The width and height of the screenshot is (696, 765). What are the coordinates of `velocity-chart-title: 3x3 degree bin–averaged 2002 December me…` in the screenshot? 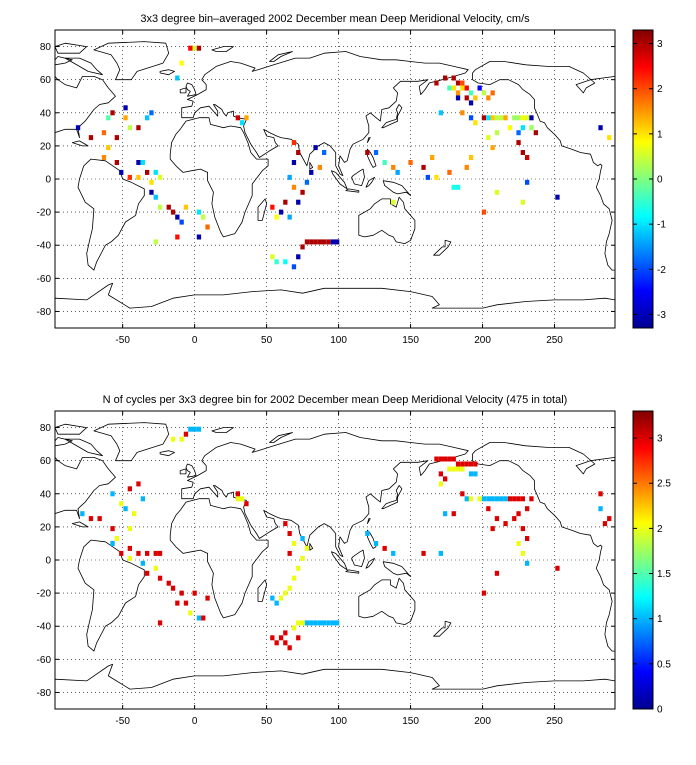 It's located at (335, 19).